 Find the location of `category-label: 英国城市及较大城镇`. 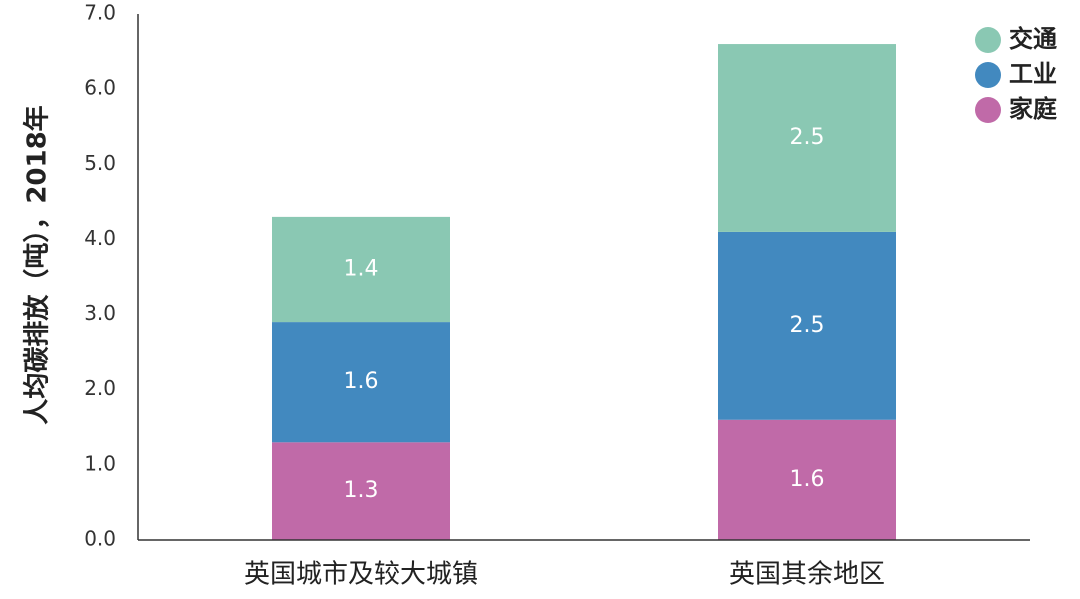

category-label: 英国城市及较大城镇 is located at coordinates (361, 575).